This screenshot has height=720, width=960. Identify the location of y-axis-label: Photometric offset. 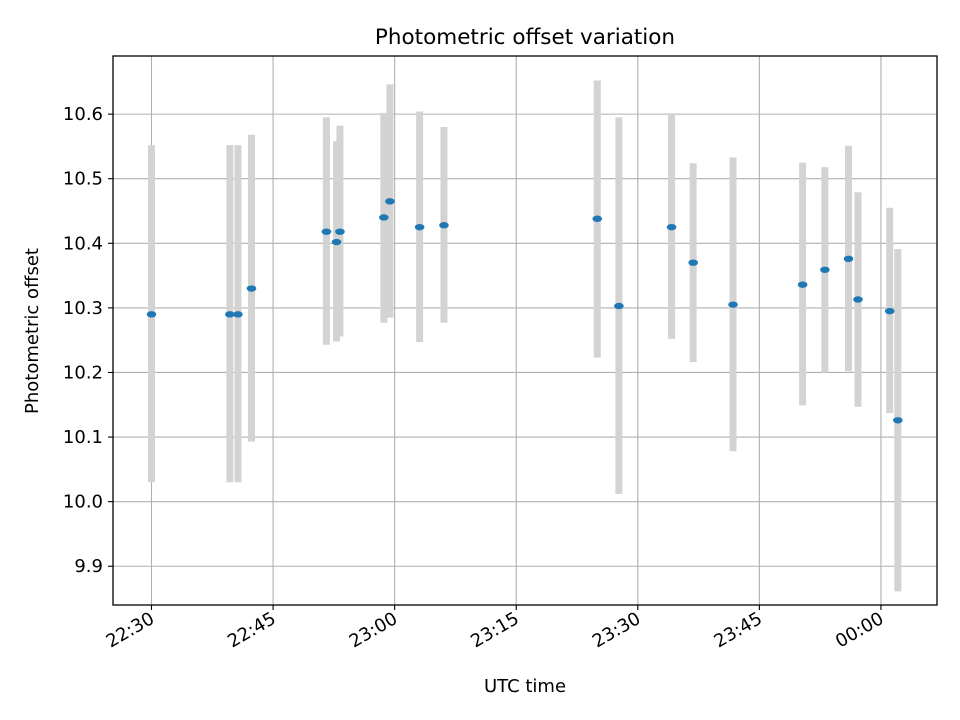
(32, 331).